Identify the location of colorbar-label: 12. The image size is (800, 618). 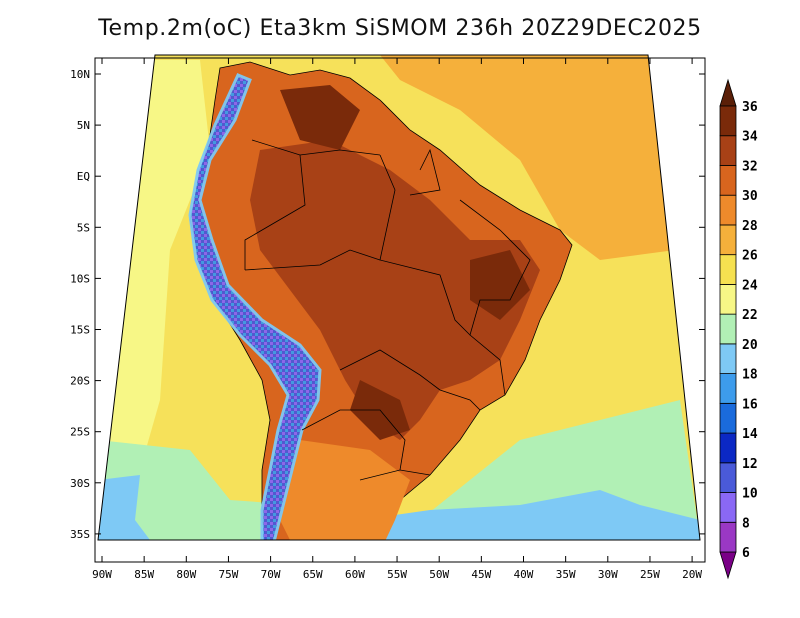
(750, 464).